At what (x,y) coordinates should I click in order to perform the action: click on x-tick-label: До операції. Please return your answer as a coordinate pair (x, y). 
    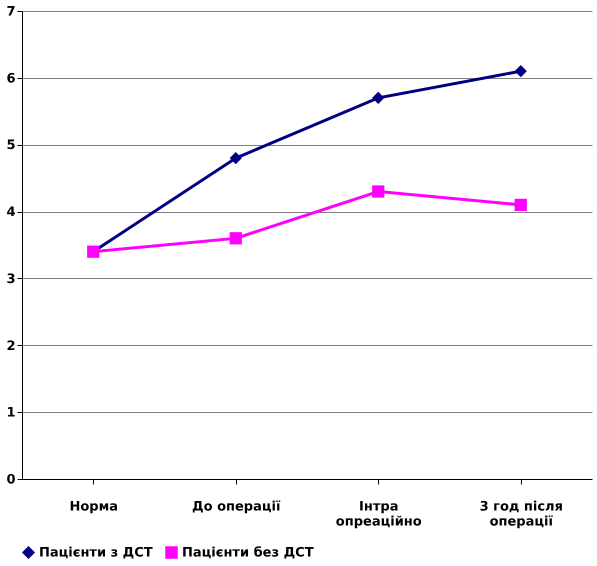
    Looking at the image, I should click on (236, 507).